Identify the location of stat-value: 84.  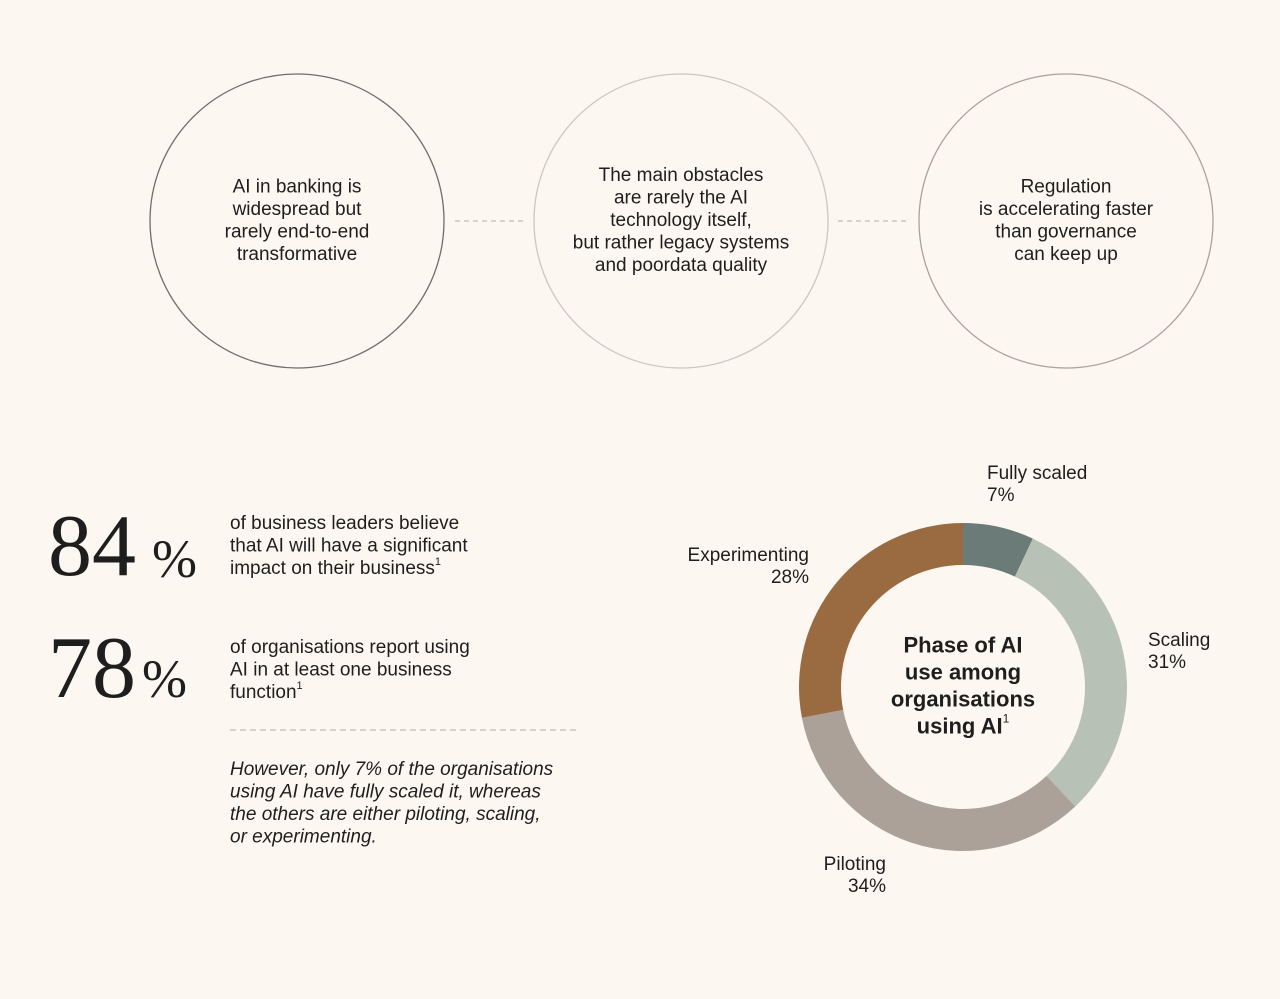
(92, 546).